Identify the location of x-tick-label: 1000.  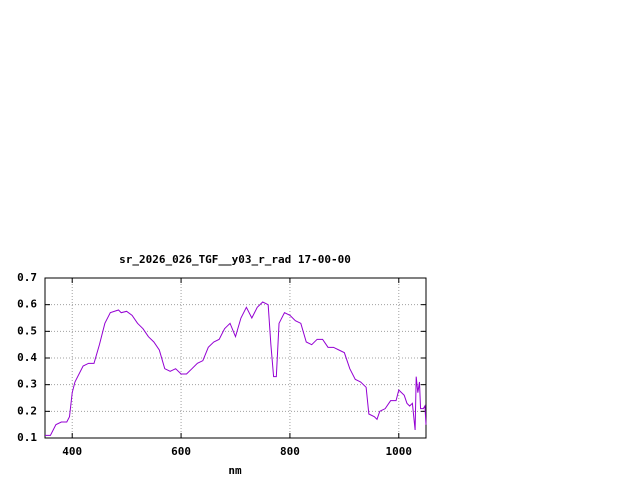
(399, 451).